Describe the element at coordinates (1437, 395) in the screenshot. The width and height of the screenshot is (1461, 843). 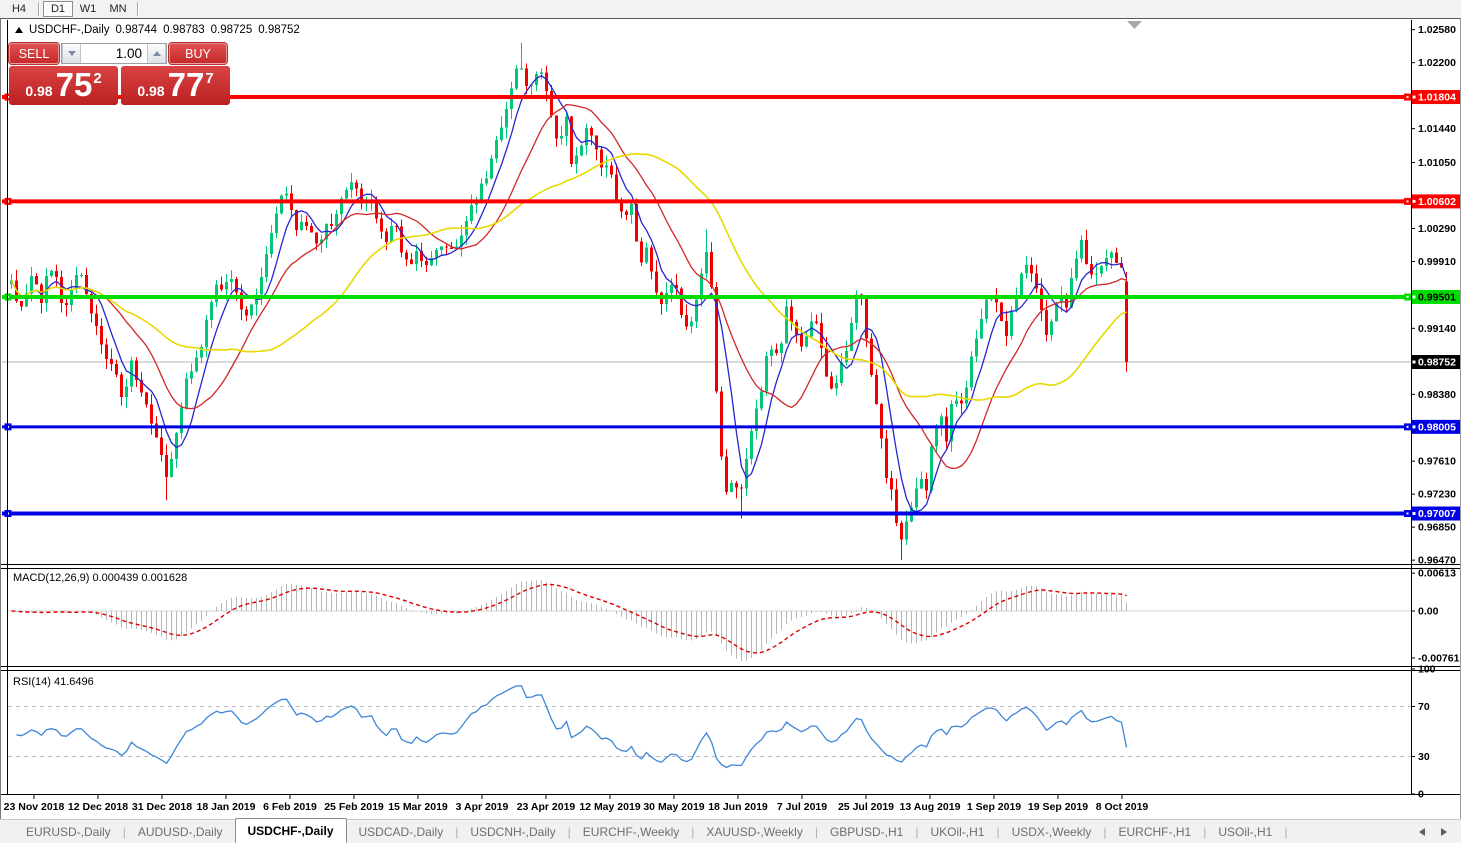
I see `svg-text: 0.98380` at that location.